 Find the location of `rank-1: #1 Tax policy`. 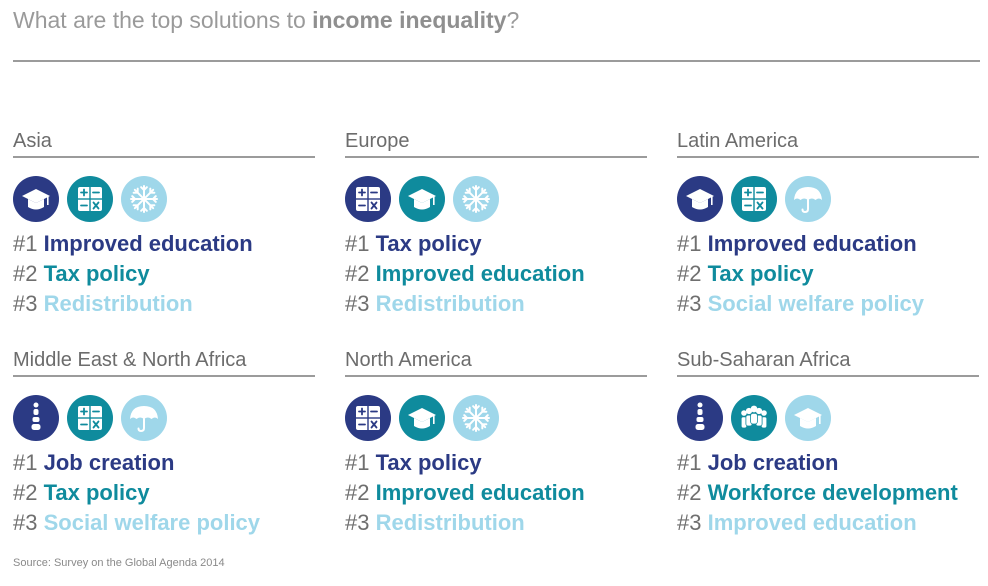

rank-1: #1 Tax policy is located at coordinates (496, 463).